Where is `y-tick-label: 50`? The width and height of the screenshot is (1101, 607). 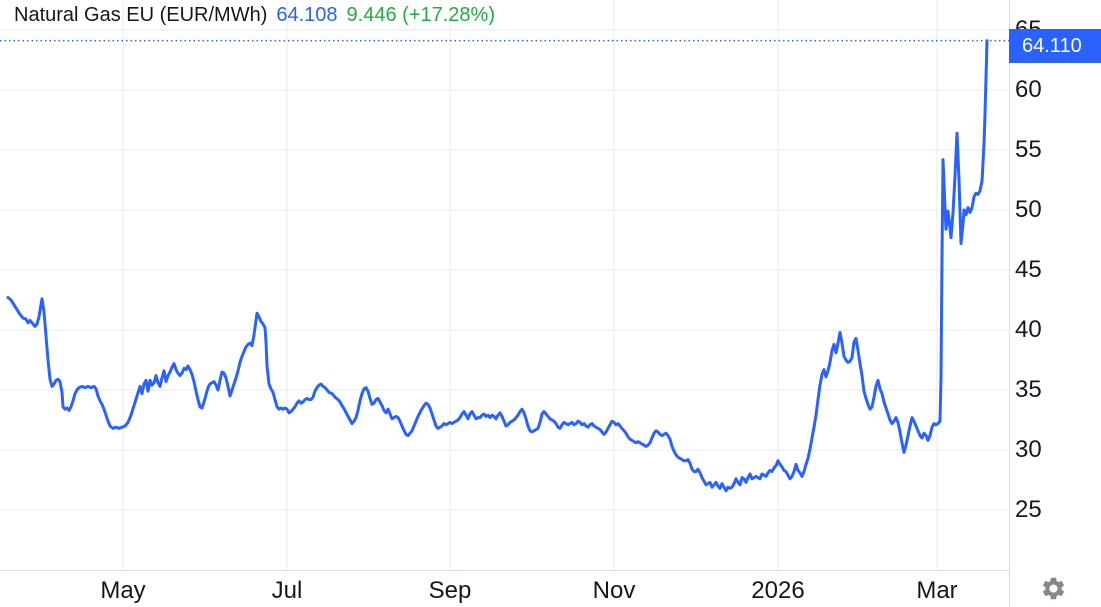
y-tick-label: 50 is located at coordinates (1028, 209).